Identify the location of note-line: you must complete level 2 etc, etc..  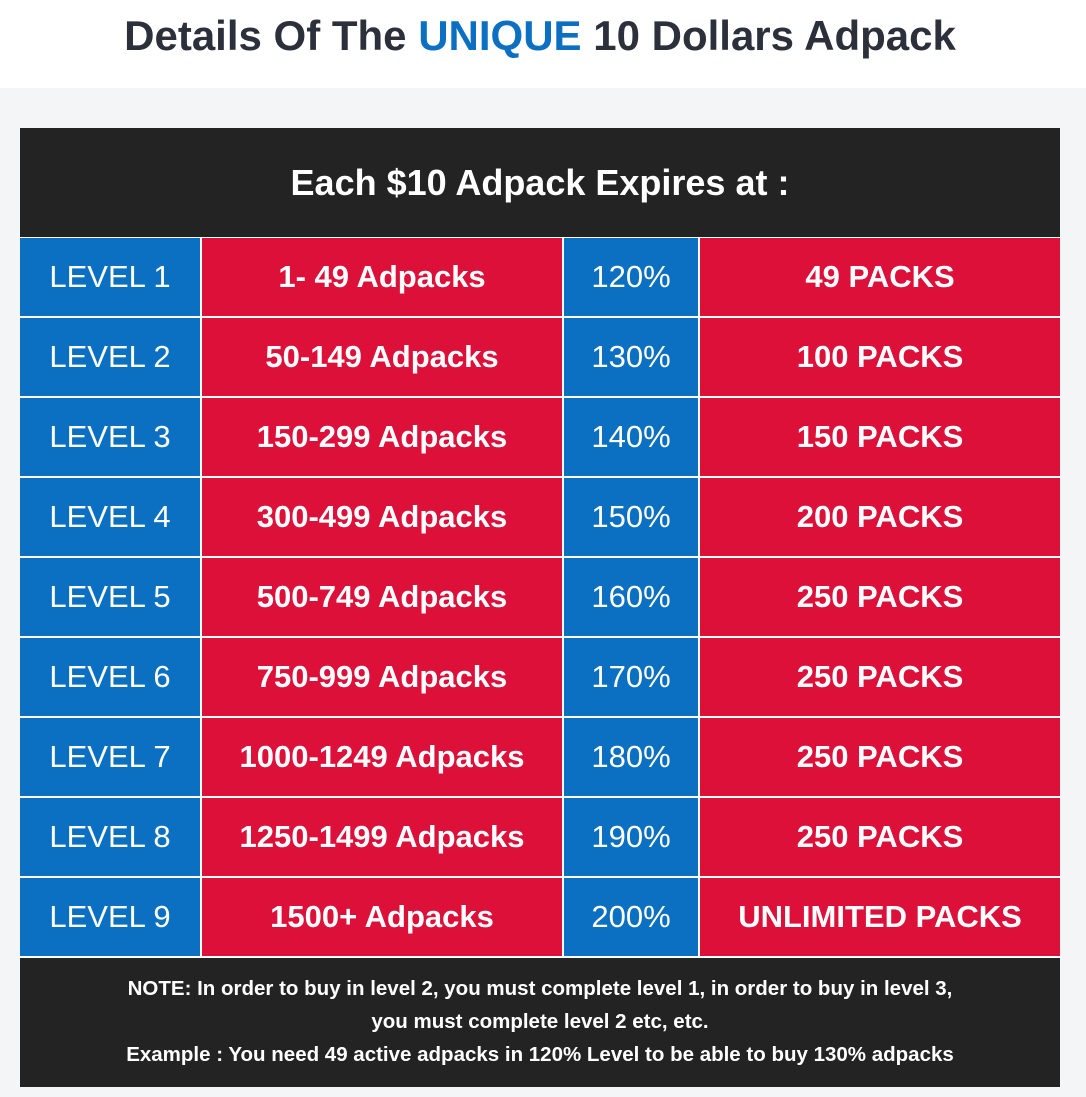
(540, 1021).